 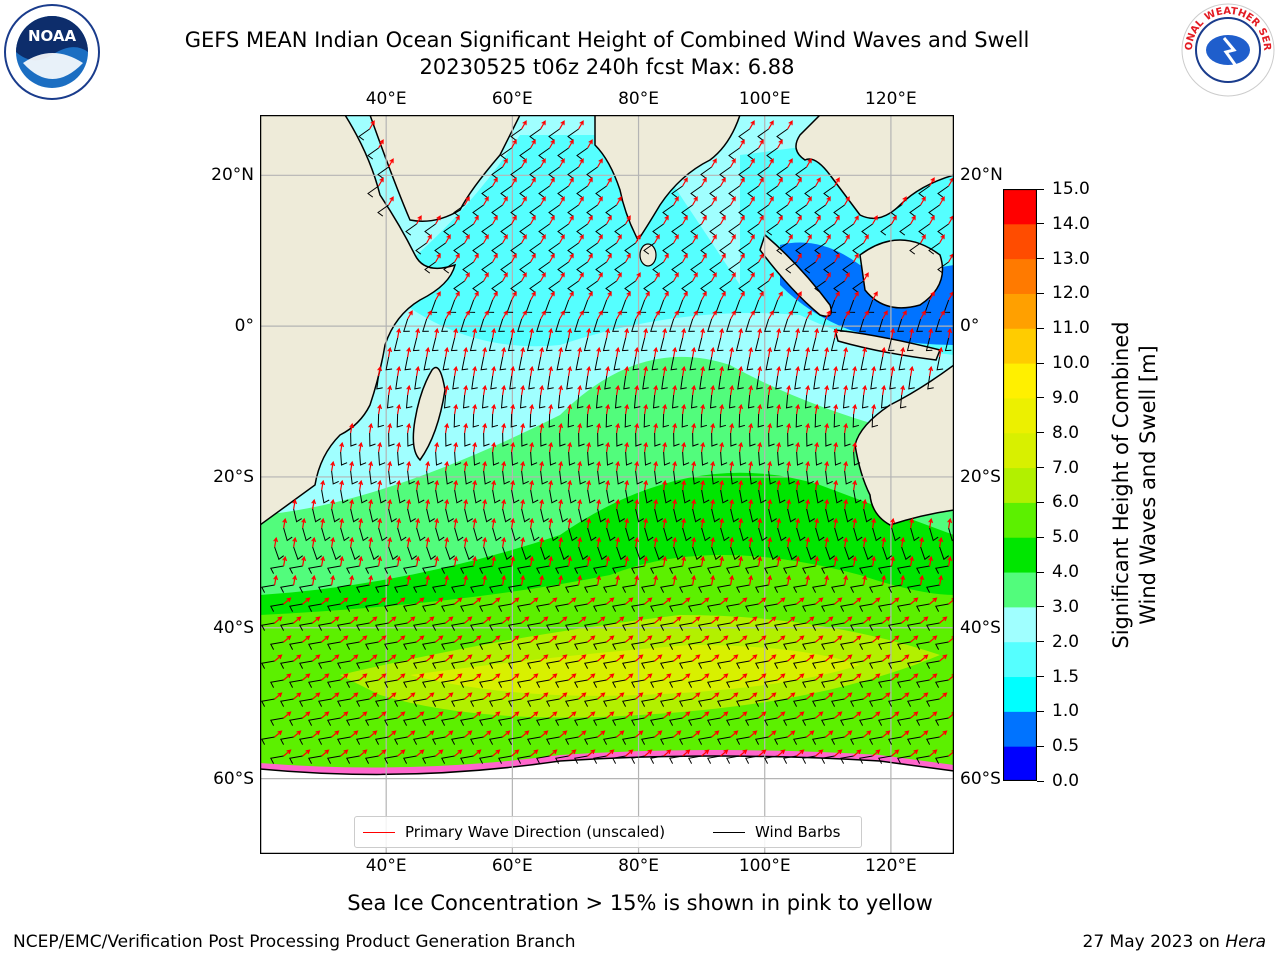 I want to click on lat-tick-left: 60°S, so click(x=233, y=778).